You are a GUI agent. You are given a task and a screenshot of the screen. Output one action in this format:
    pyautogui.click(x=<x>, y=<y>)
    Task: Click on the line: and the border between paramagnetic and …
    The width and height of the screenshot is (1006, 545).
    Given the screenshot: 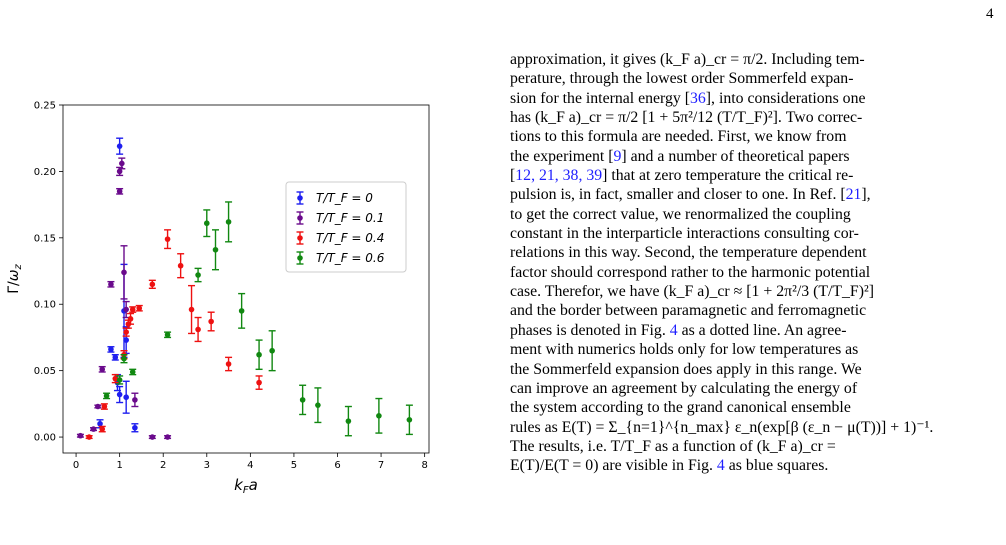 What is the action you would take?
    pyautogui.click(x=688, y=311)
    